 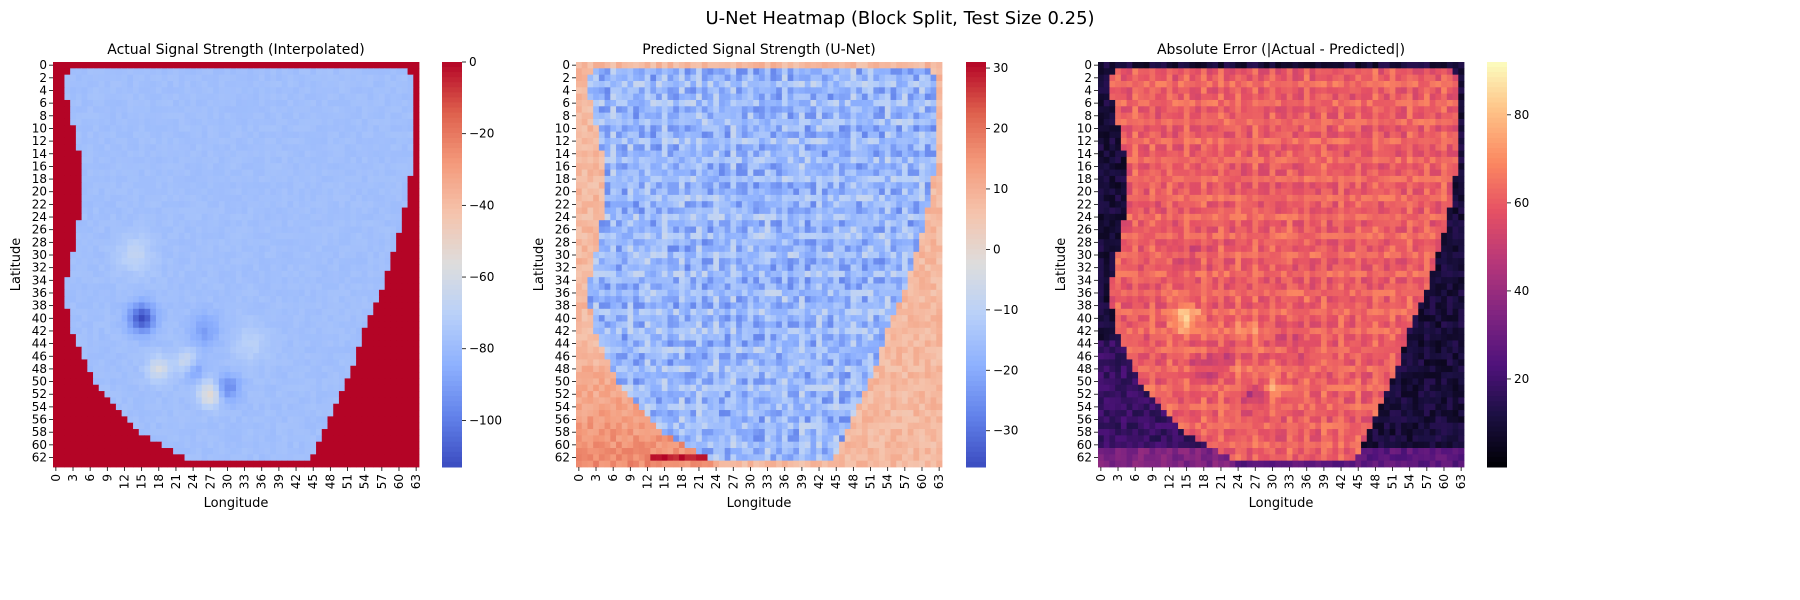 I want to click on x-tick-label: 63, so click(x=416, y=481).